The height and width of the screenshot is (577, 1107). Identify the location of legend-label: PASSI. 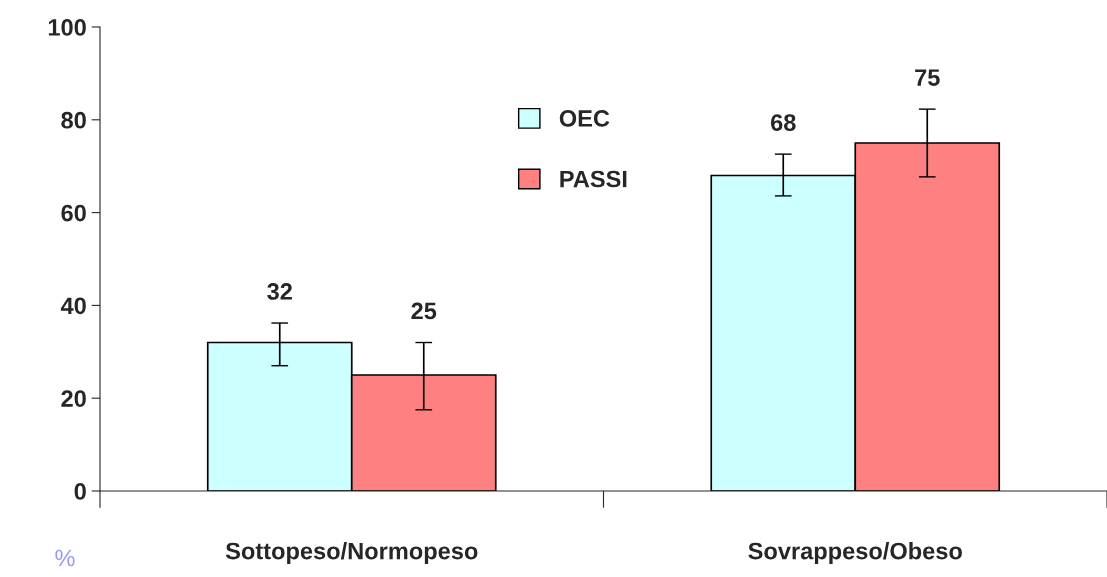
(593, 179).